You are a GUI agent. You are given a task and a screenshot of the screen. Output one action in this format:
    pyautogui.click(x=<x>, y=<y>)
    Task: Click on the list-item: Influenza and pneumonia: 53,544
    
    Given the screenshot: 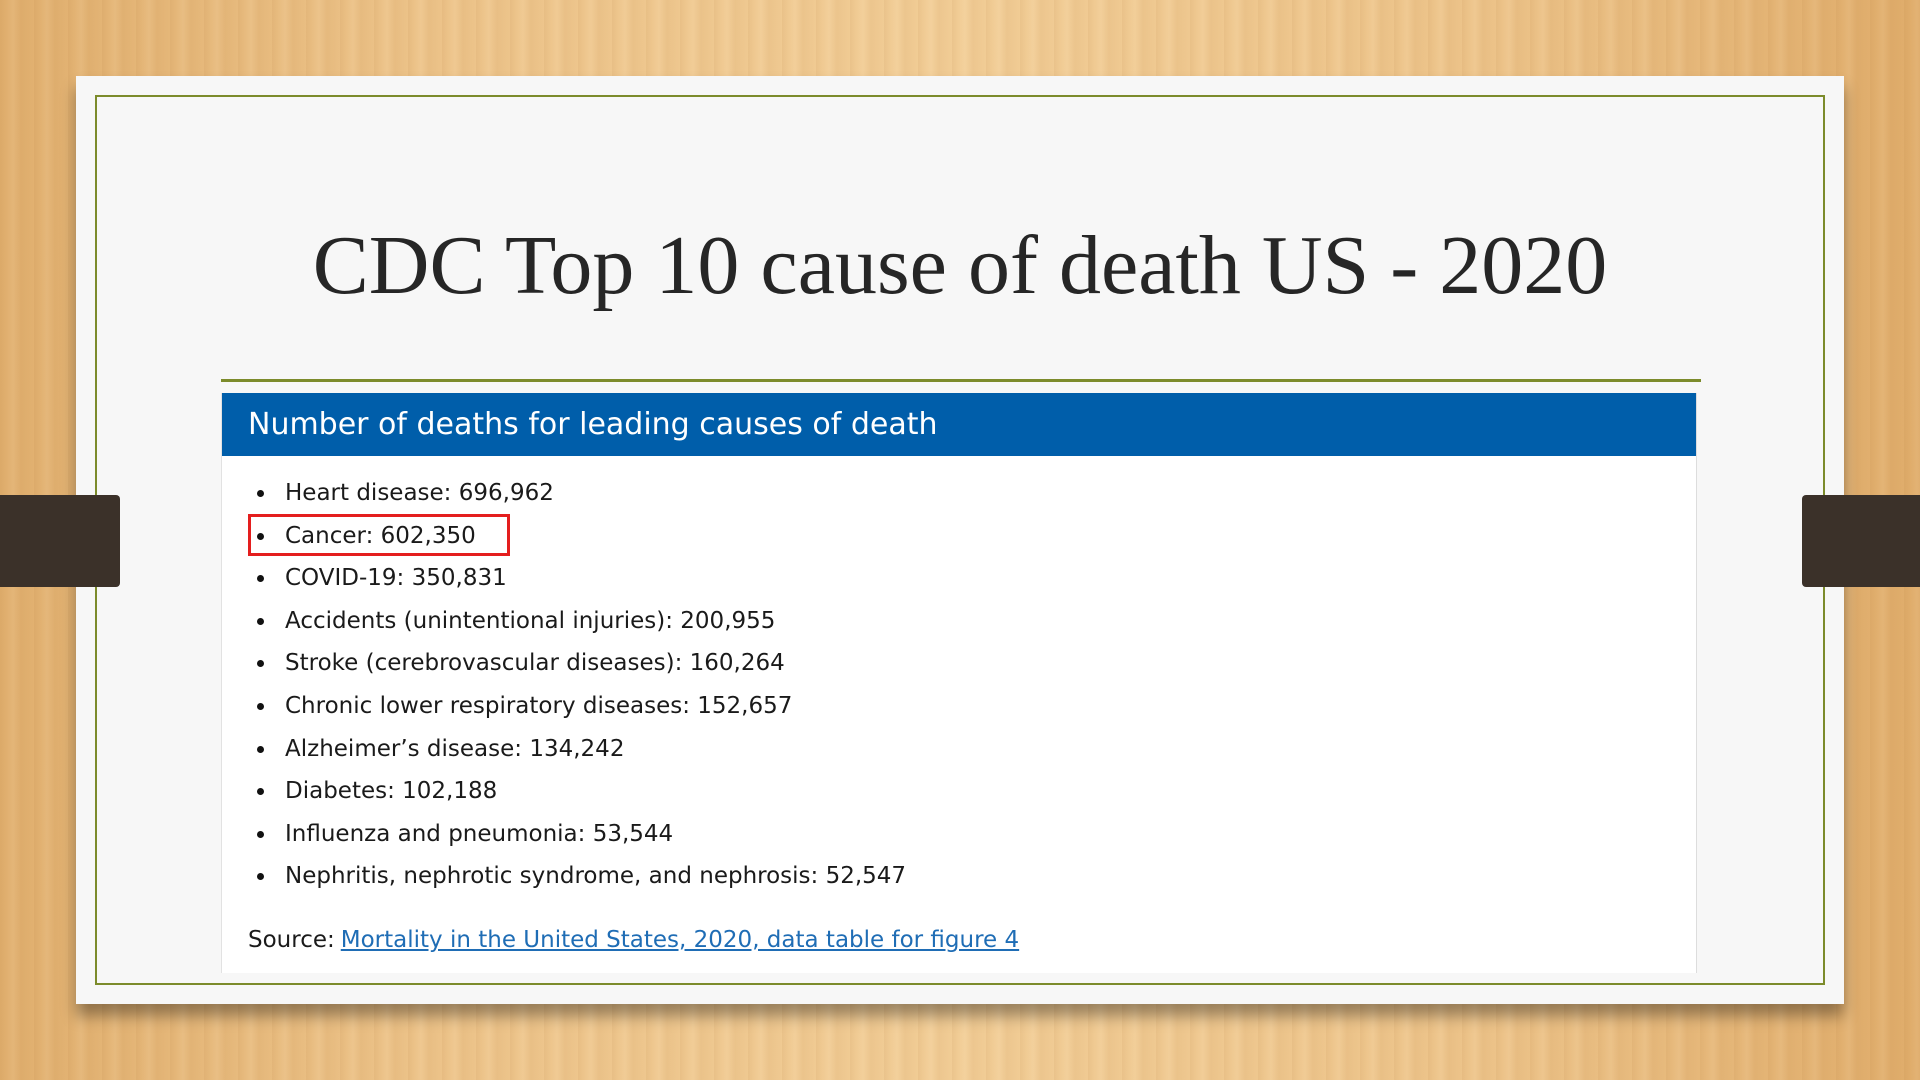 What is the action you would take?
    pyautogui.click(x=564, y=834)
    